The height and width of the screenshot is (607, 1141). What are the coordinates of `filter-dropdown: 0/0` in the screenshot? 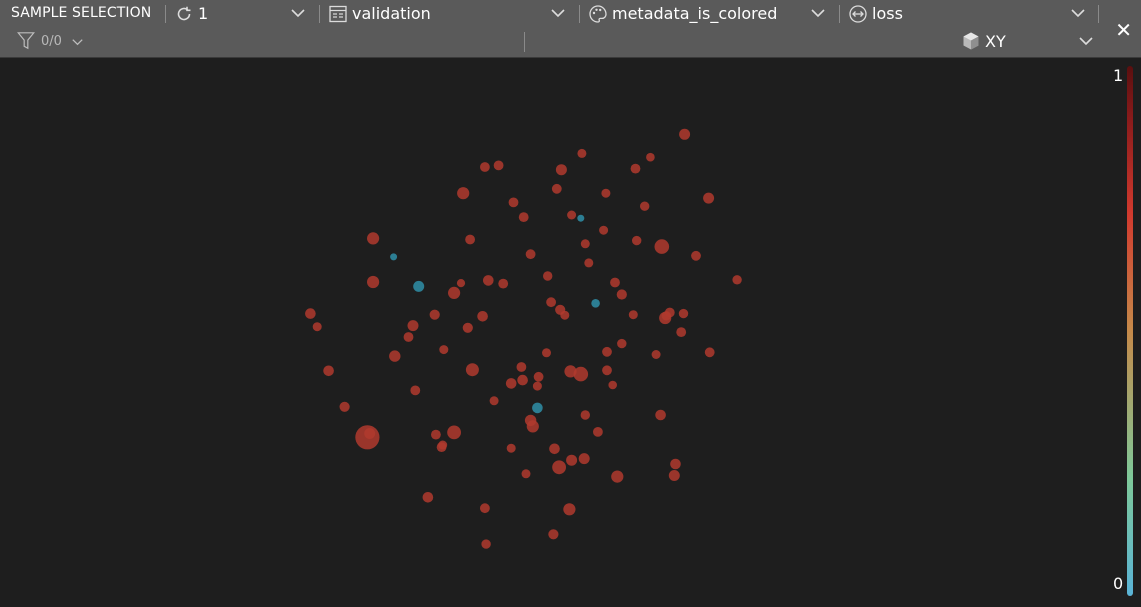 It's located at (54, 42).